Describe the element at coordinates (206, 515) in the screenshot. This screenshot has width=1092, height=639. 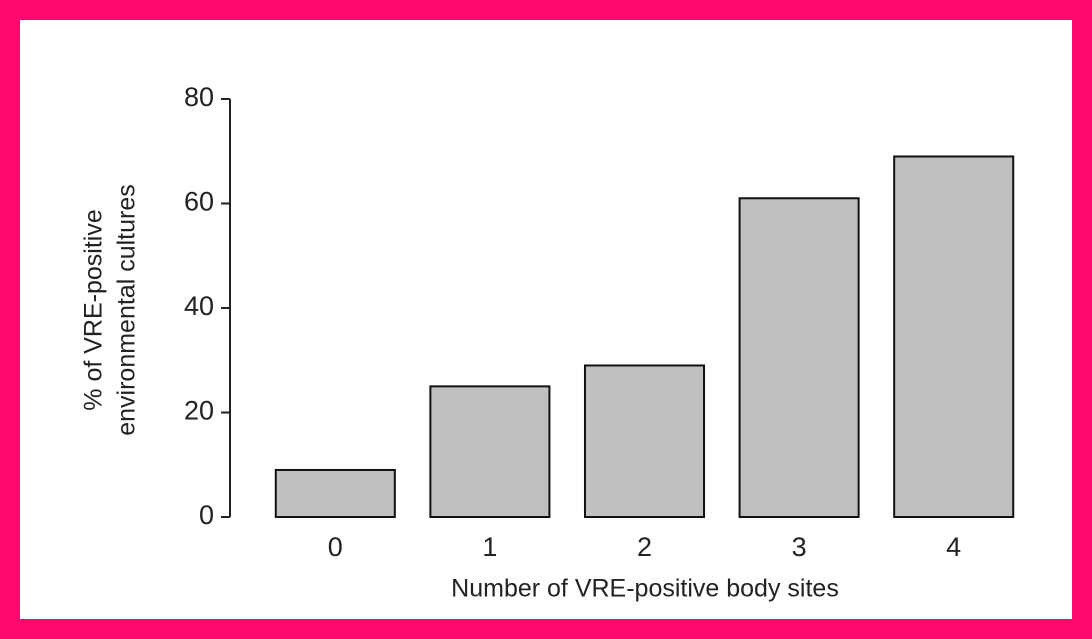
I see `y-tick-label: 0` at that location.